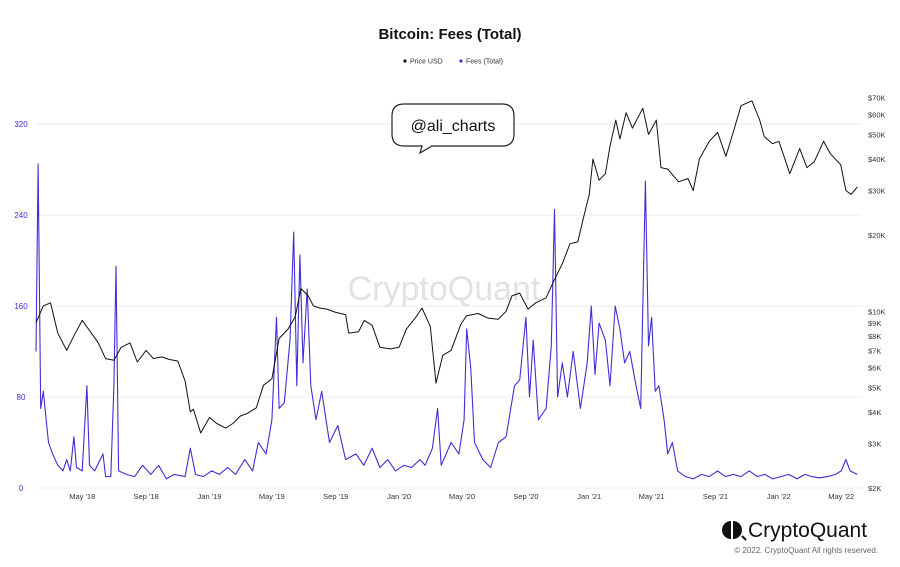 This screenshot has width=900, height=567. What do you see at coordinates (877, 115) in the screenshot?
I see `right-tick-label: $60K` at bounding box center [877, 115].